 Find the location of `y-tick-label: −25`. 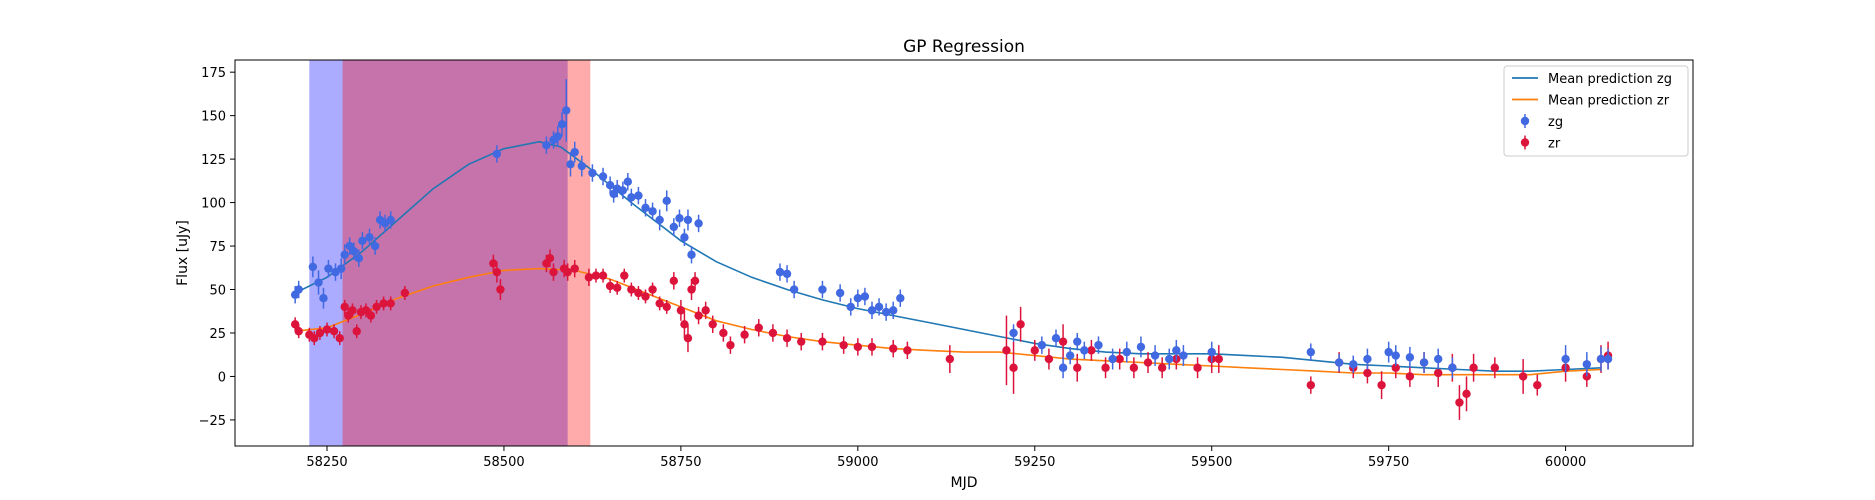

y-tick-label: −25 is located at coordinates (212, 421).